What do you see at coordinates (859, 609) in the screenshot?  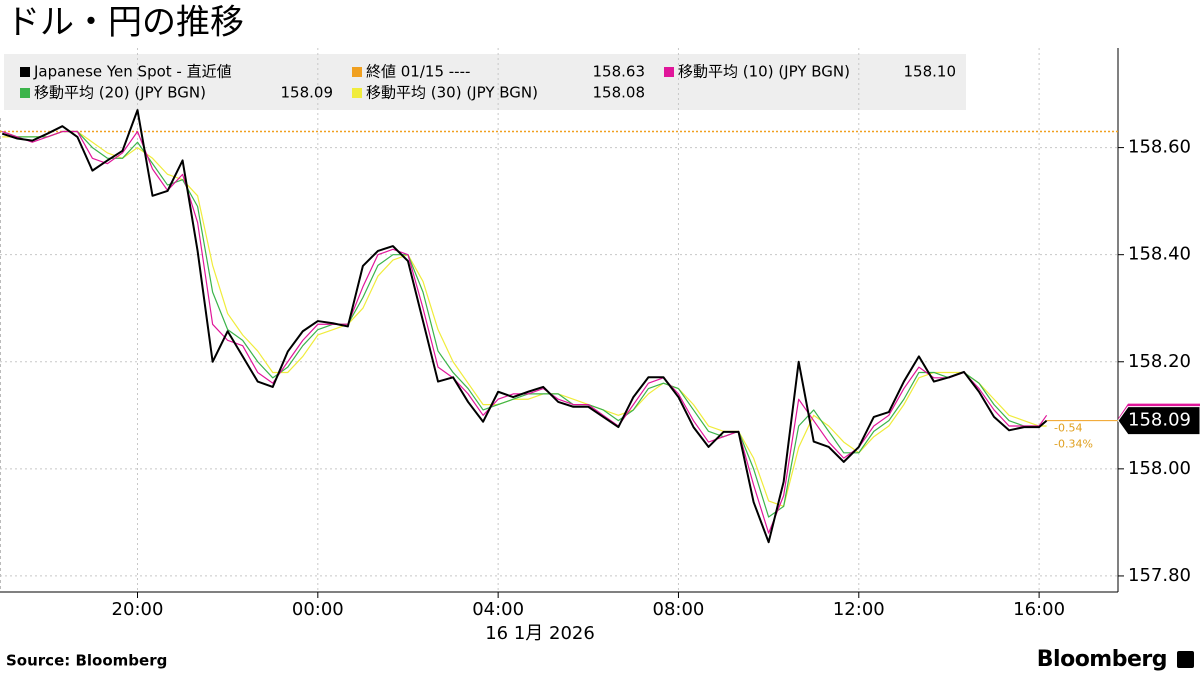 I see `x-tick-label: 12:00` at bounding box center [859, 609].